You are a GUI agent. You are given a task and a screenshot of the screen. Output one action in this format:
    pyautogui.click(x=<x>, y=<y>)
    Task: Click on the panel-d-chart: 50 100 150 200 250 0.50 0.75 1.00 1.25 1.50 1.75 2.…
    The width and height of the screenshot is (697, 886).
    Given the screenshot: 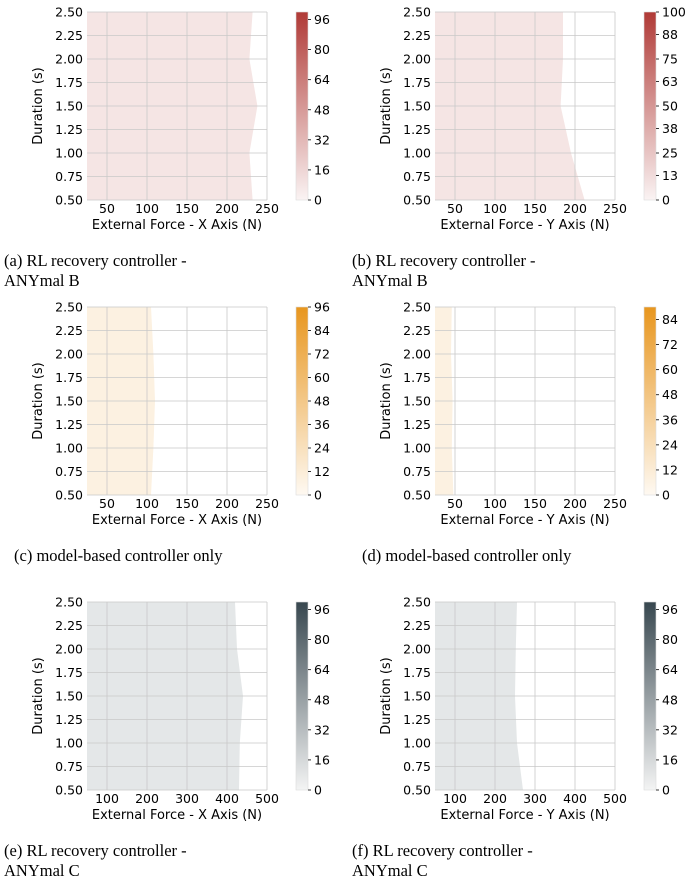 What is the action you would take?
    pyautogui.click(x=528, y=414)
    